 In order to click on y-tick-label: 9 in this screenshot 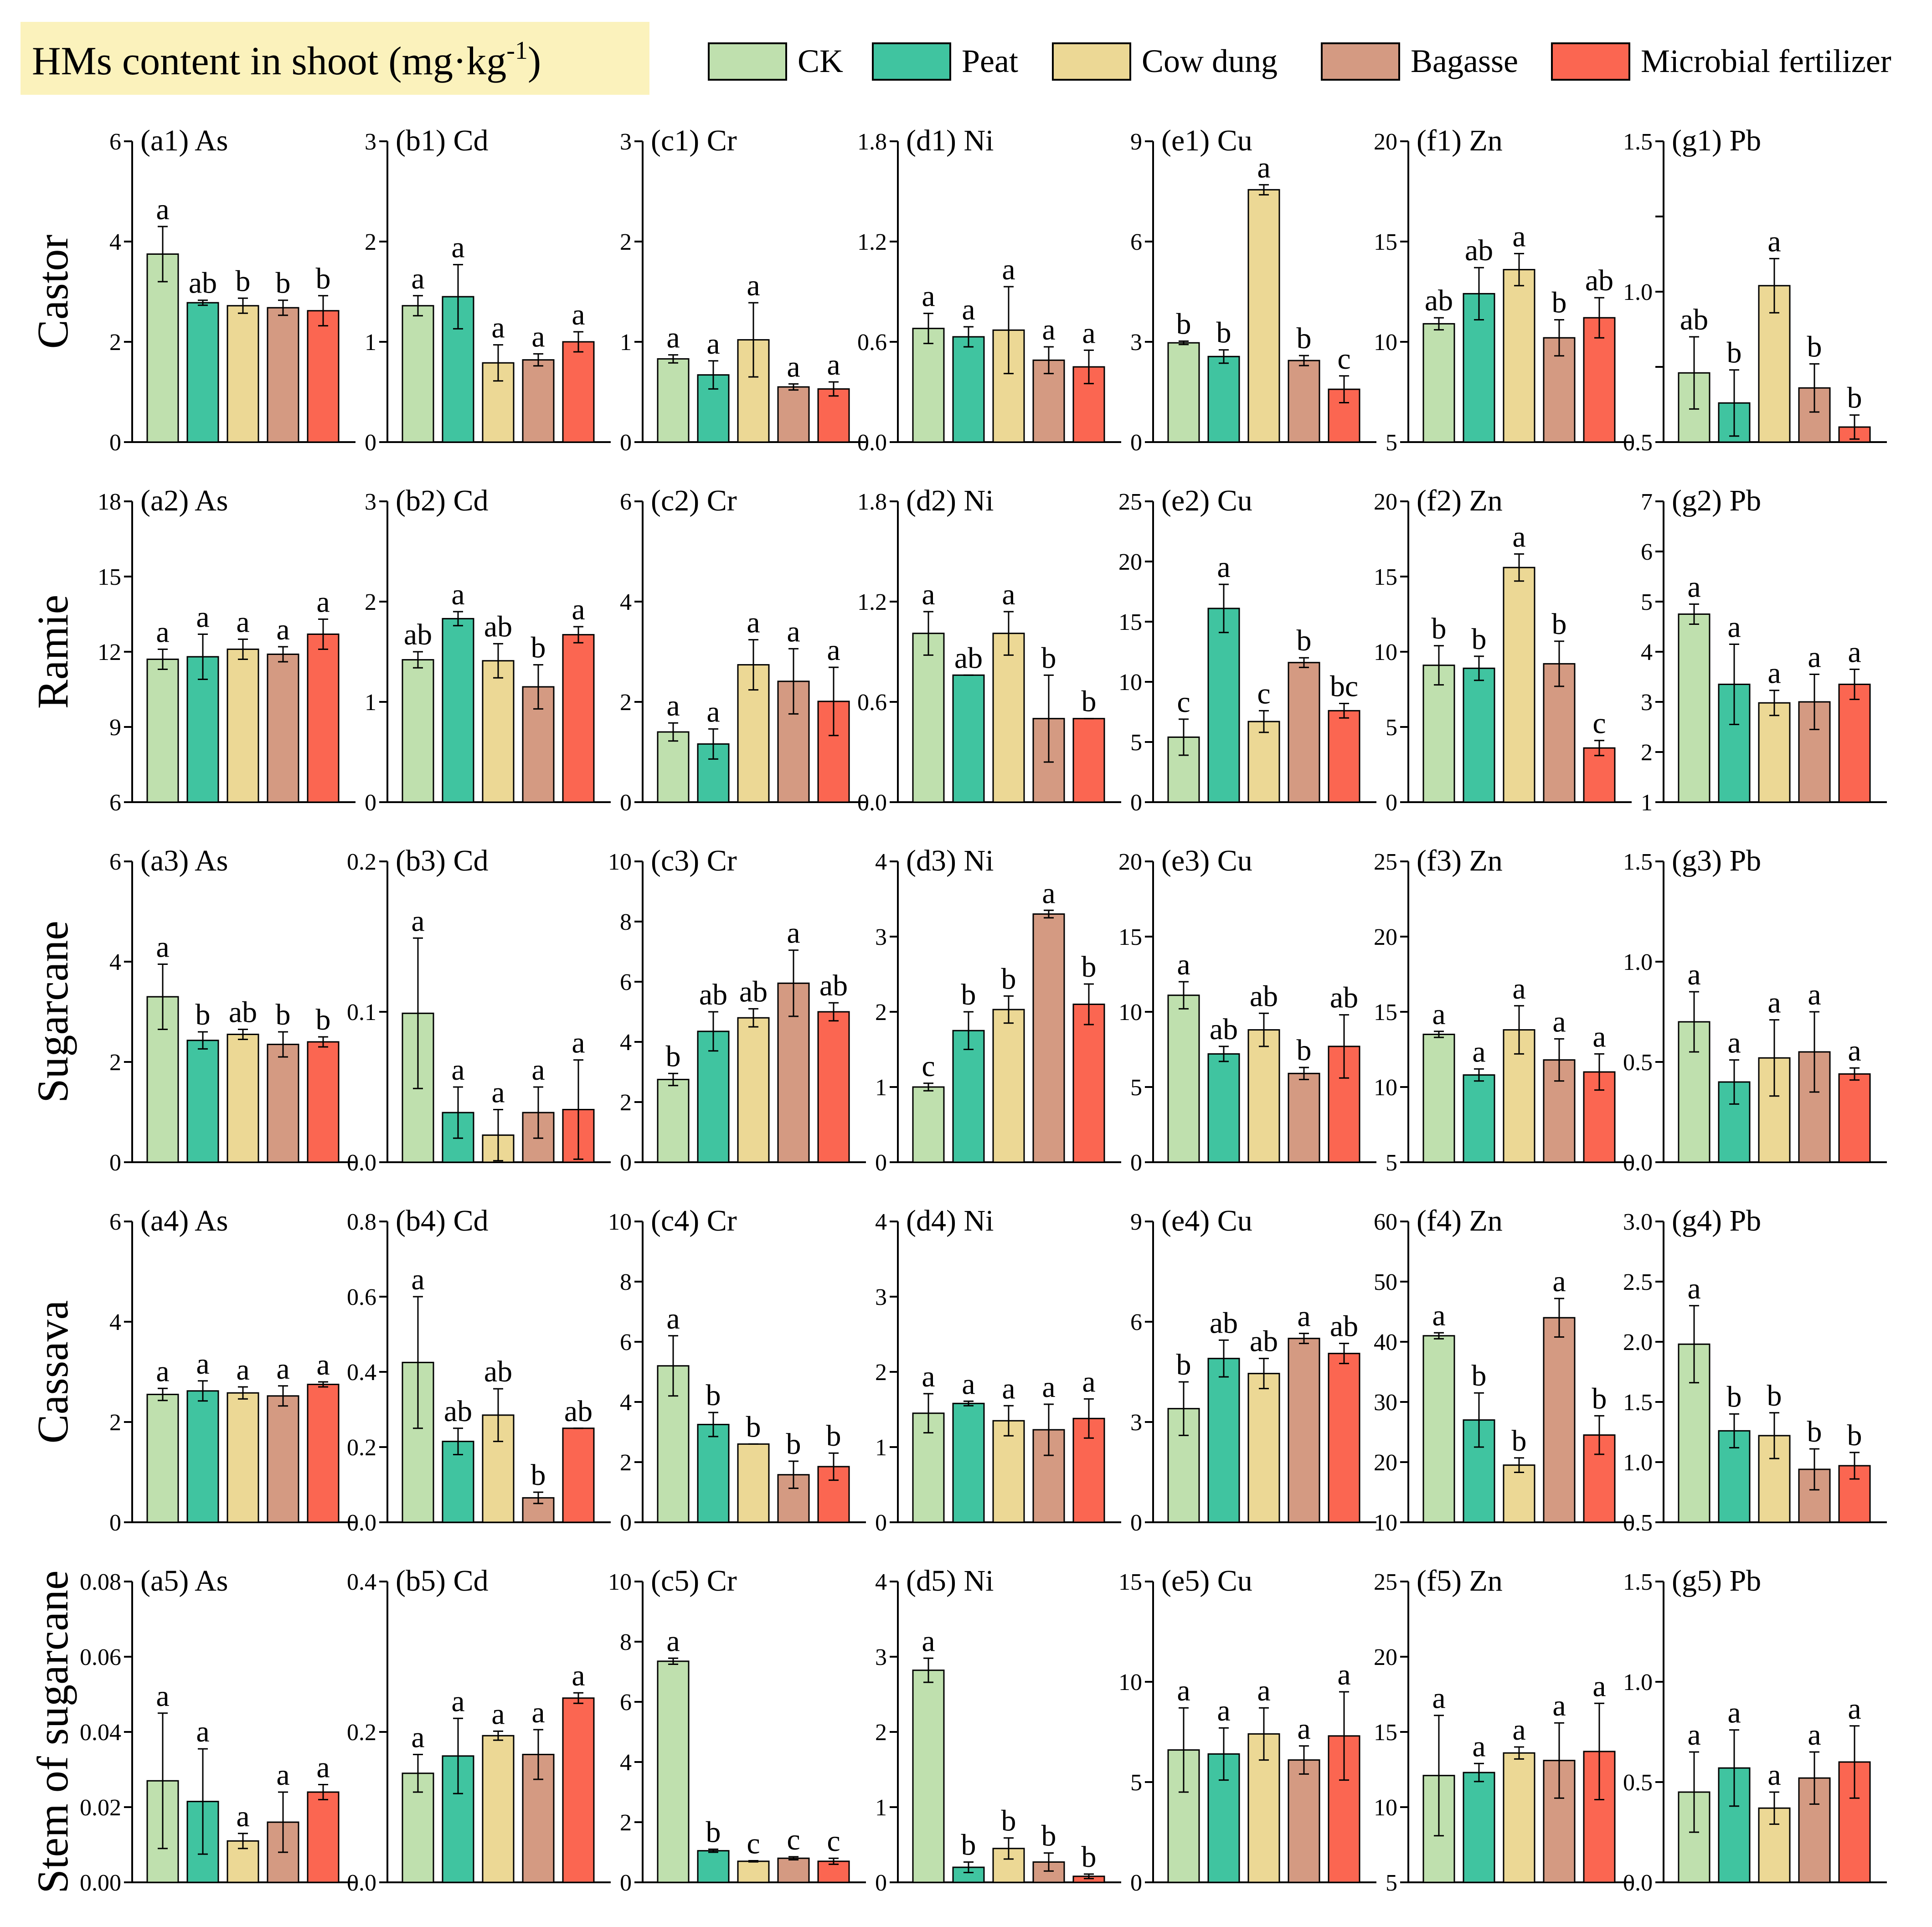, I will do `click(1136, 142)`.